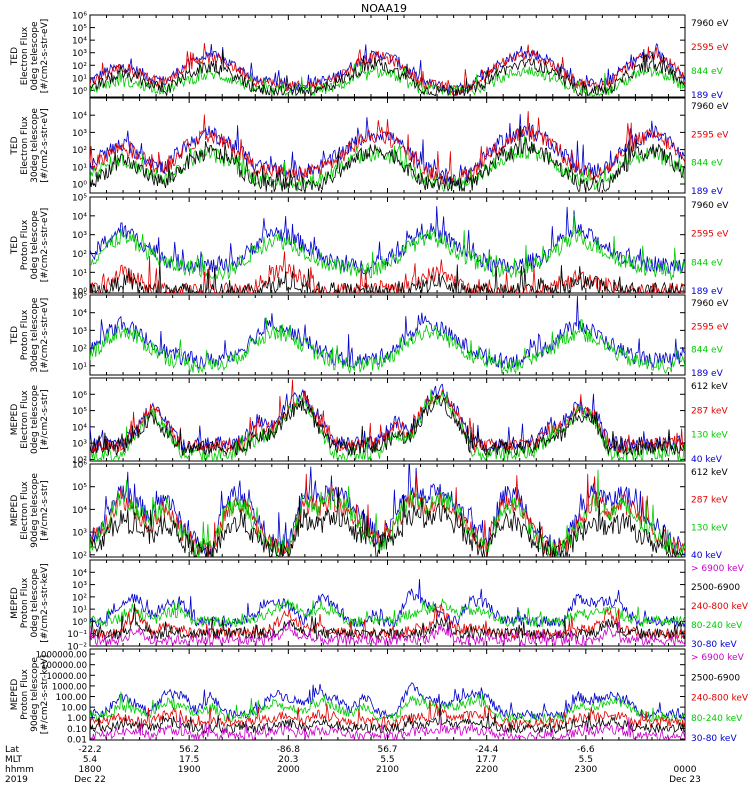  I want to click on x-tick-label: 5.5, so click(586, 760).